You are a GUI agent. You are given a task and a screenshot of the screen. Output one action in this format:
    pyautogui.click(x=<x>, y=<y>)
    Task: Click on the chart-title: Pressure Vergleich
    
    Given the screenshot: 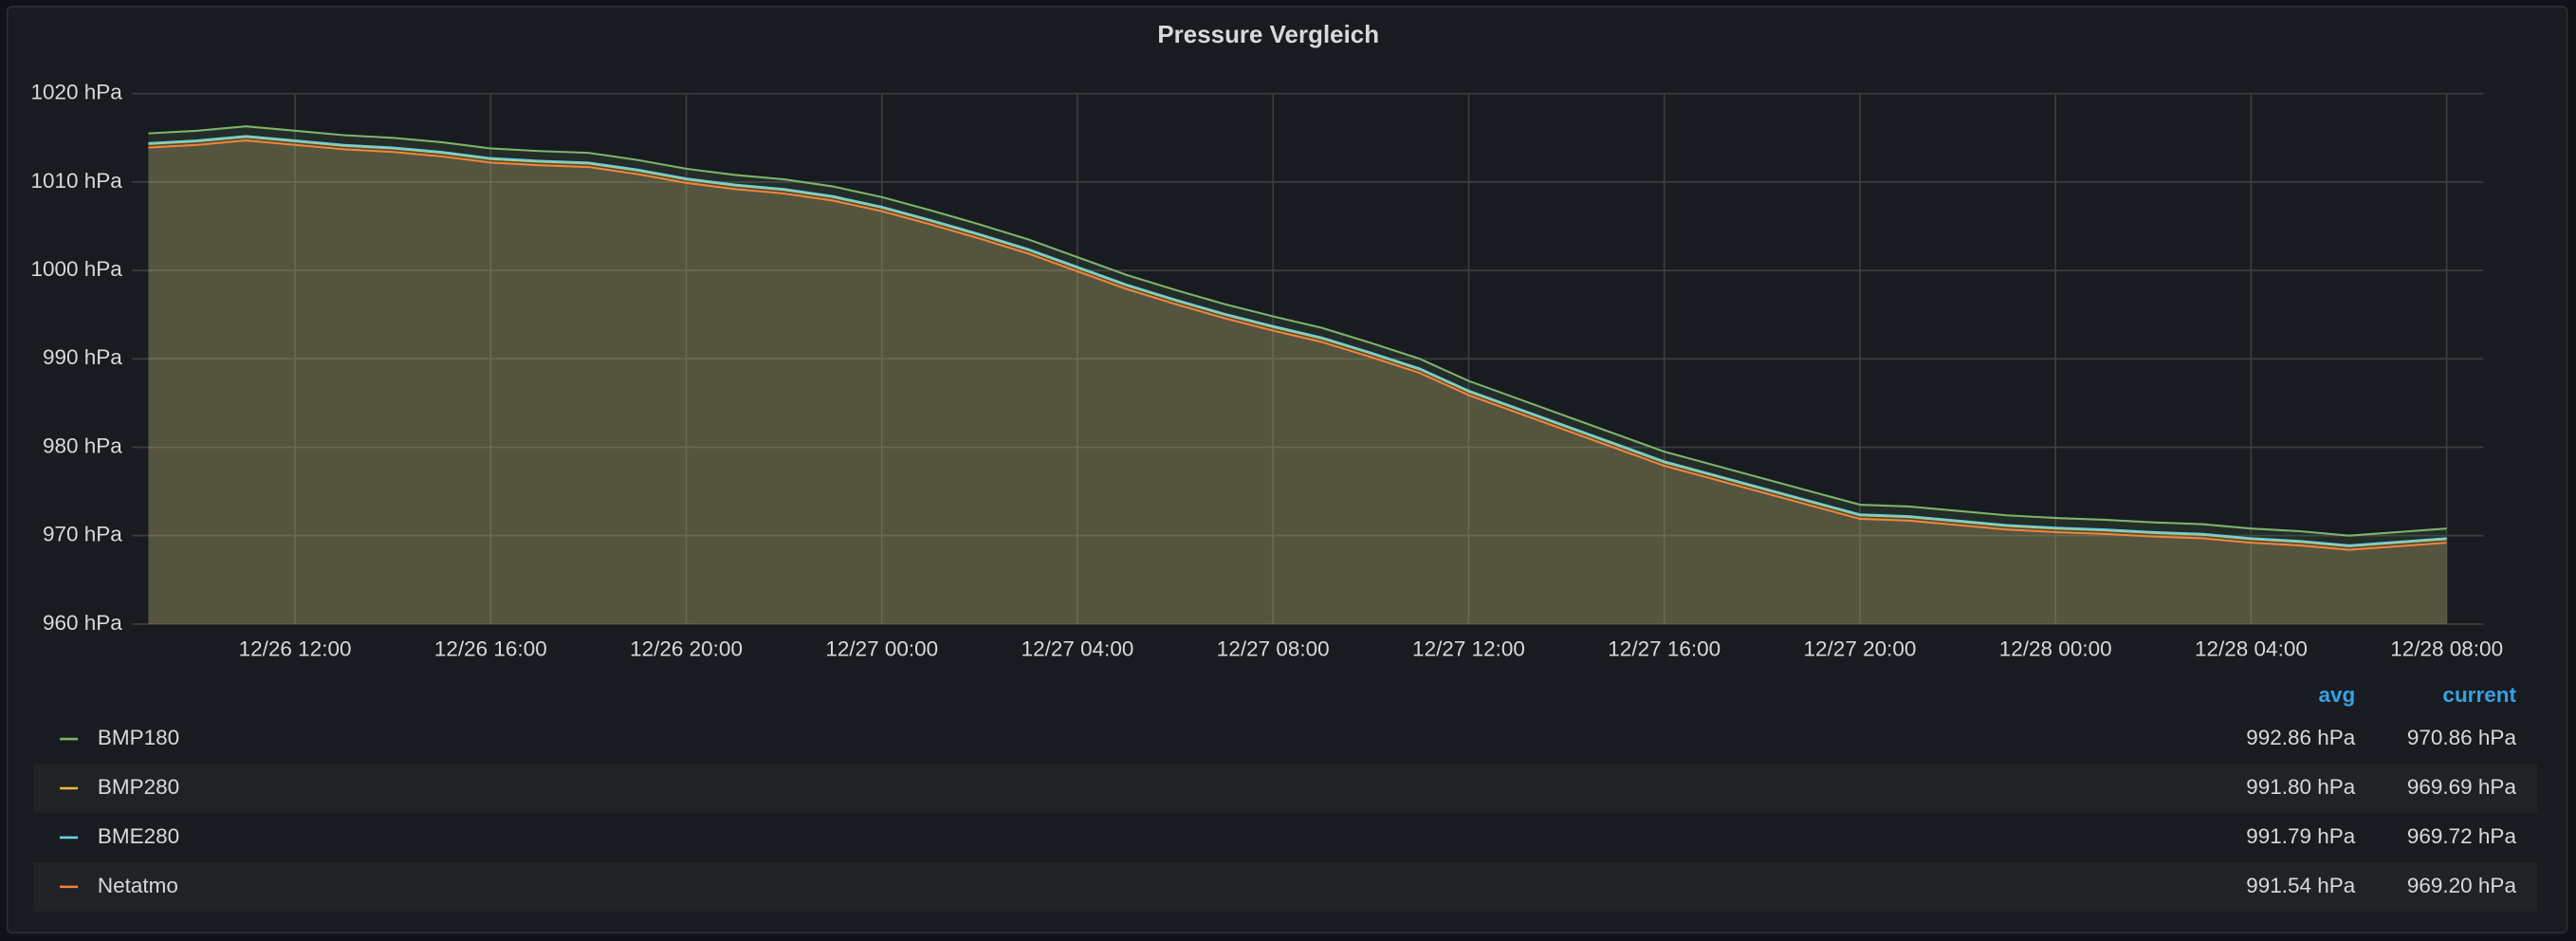 What is the action you would take?
    pyautogui.click(x=1268, y=34)
    